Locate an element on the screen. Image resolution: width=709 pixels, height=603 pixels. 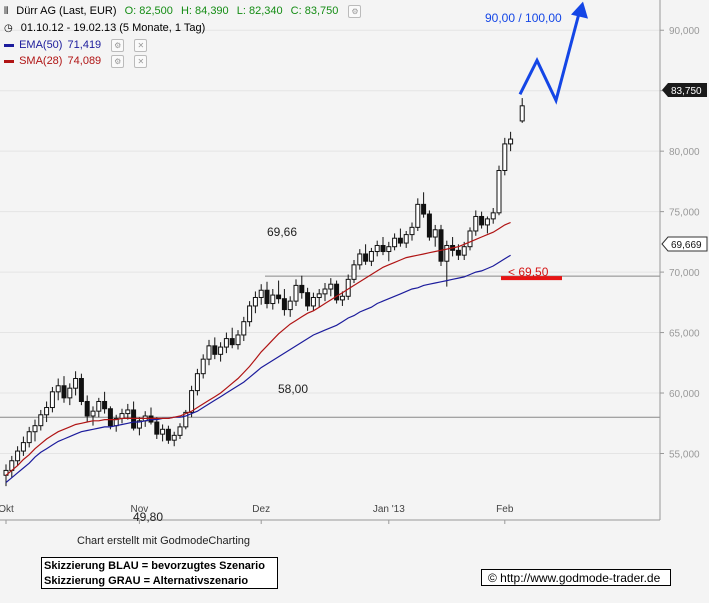
y-tick-label: 60,000 is located at coordinates (684, 394).